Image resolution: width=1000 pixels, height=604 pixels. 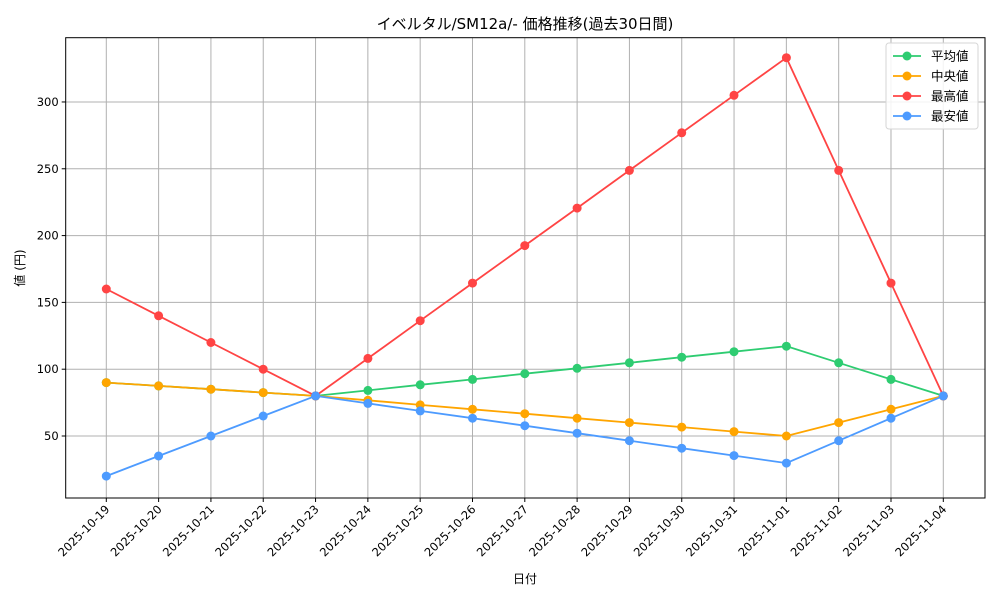 I want to click on legend-item: 中央値, so click(x=931, y=76).